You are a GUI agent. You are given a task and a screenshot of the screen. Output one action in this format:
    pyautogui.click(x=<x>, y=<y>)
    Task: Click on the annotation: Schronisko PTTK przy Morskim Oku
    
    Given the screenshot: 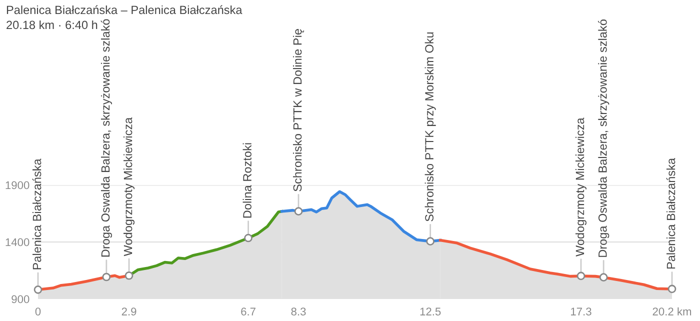 What is the action you would take?
    pyautogui.click(x=430, y=127)
    